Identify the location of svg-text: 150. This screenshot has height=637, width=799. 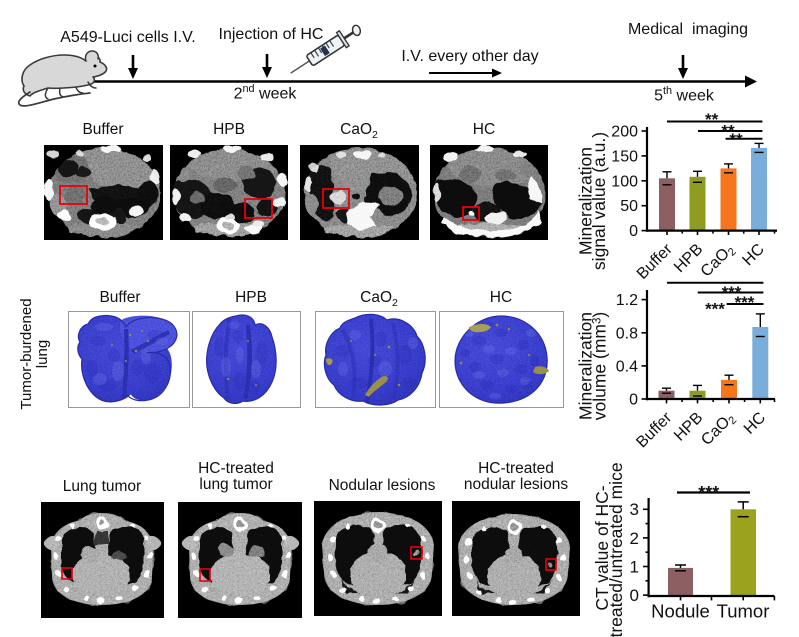
(624, 156).